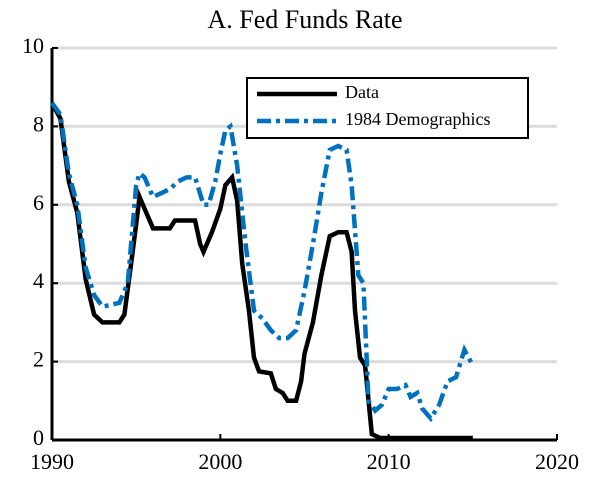  Describe the element at coordinates (362, 92) in the screenshot. I see `legend-label: Data` at that location.